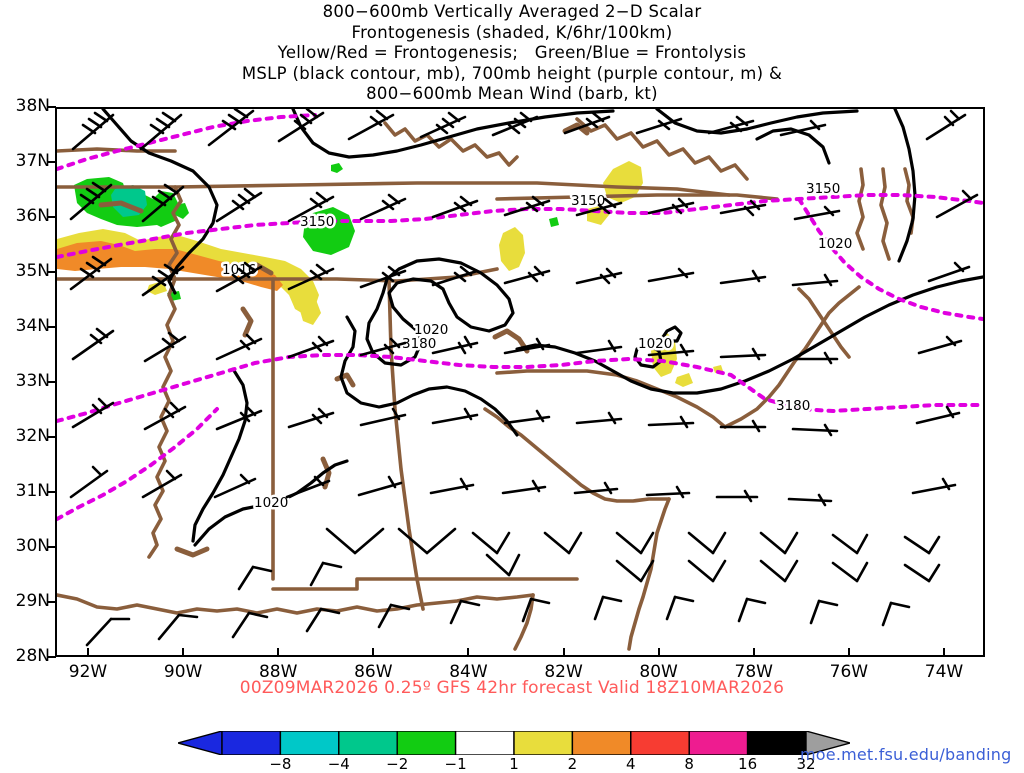 The image size is (1024, 773). What do you see at coordinates (278, 275) in the screenshot?
I see `boundary-tn-south` at bounding box center [278, 275].